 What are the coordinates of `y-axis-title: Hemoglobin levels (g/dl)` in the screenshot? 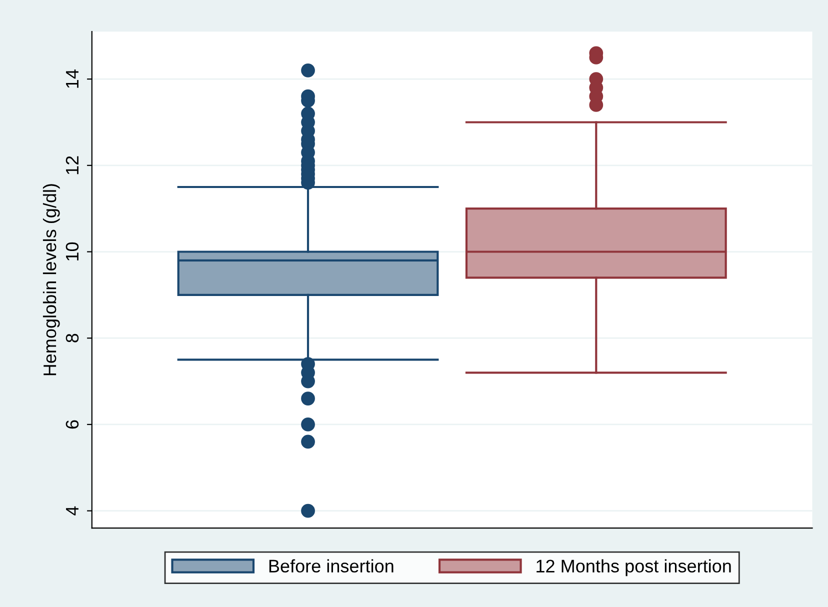 It's located at (51, 280).